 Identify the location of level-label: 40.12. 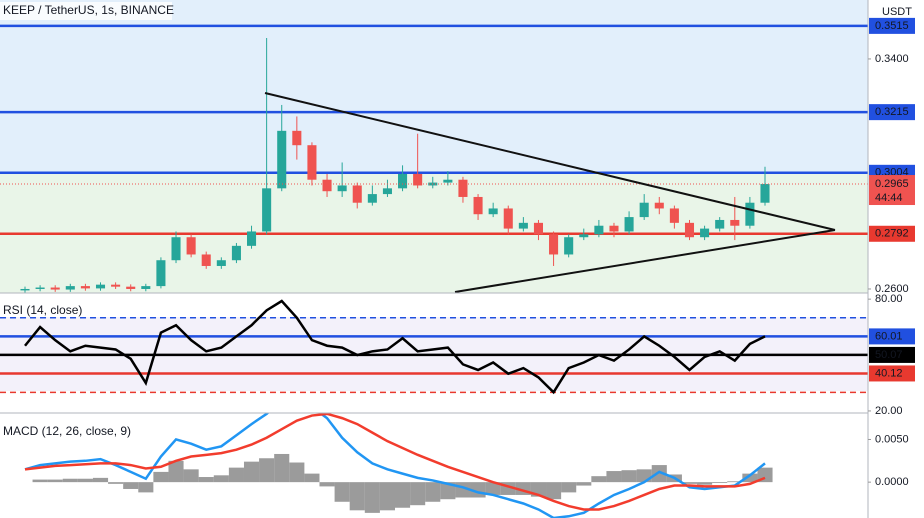
(889, 373).